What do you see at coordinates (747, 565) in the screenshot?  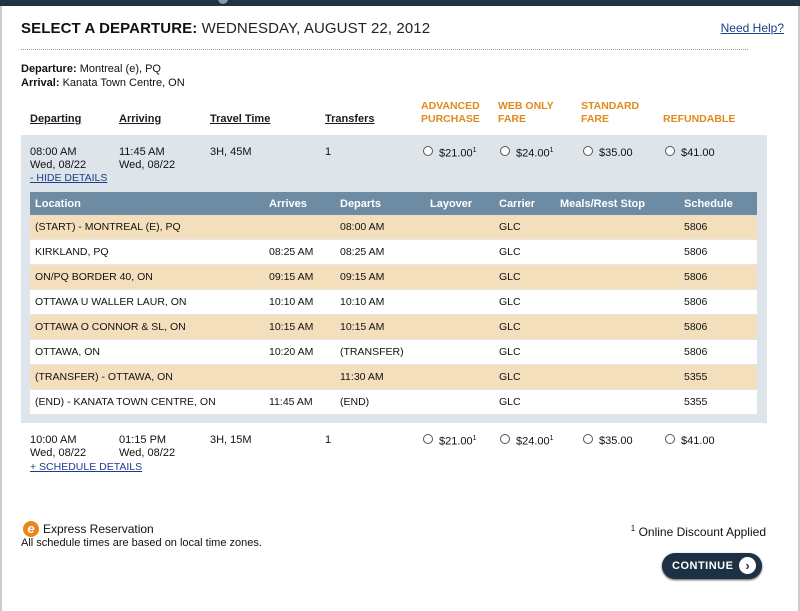 I see `arrow-right-icon: ›` at bounding box center [747, 565].